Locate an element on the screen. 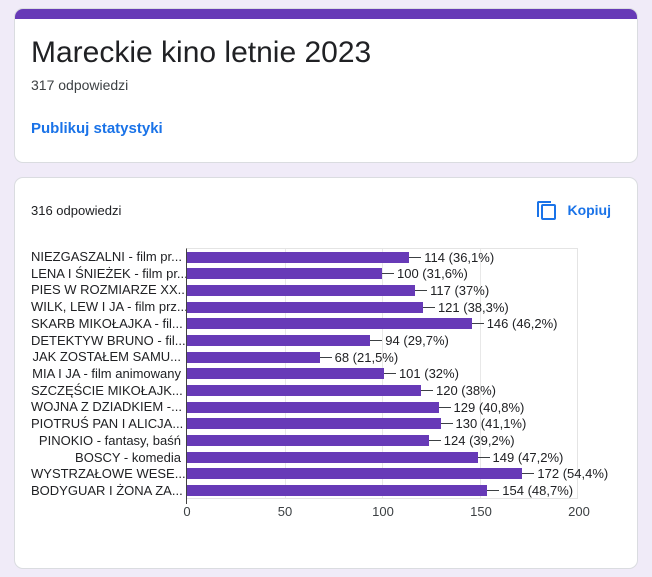  chart-category-label: MIA I JA - film animowany is located at coordinates (106, 374).